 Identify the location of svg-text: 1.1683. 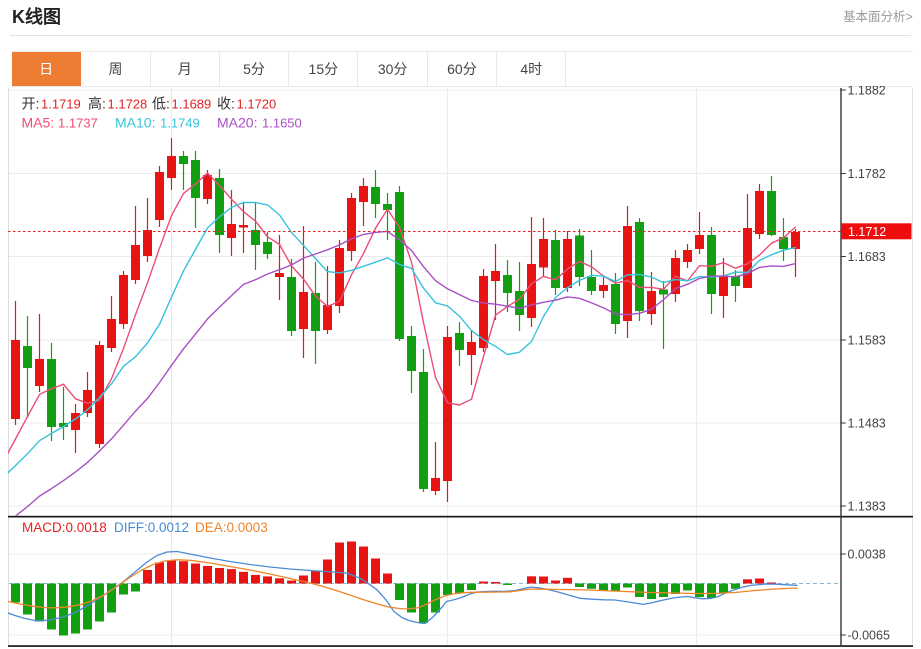
(867, 257).